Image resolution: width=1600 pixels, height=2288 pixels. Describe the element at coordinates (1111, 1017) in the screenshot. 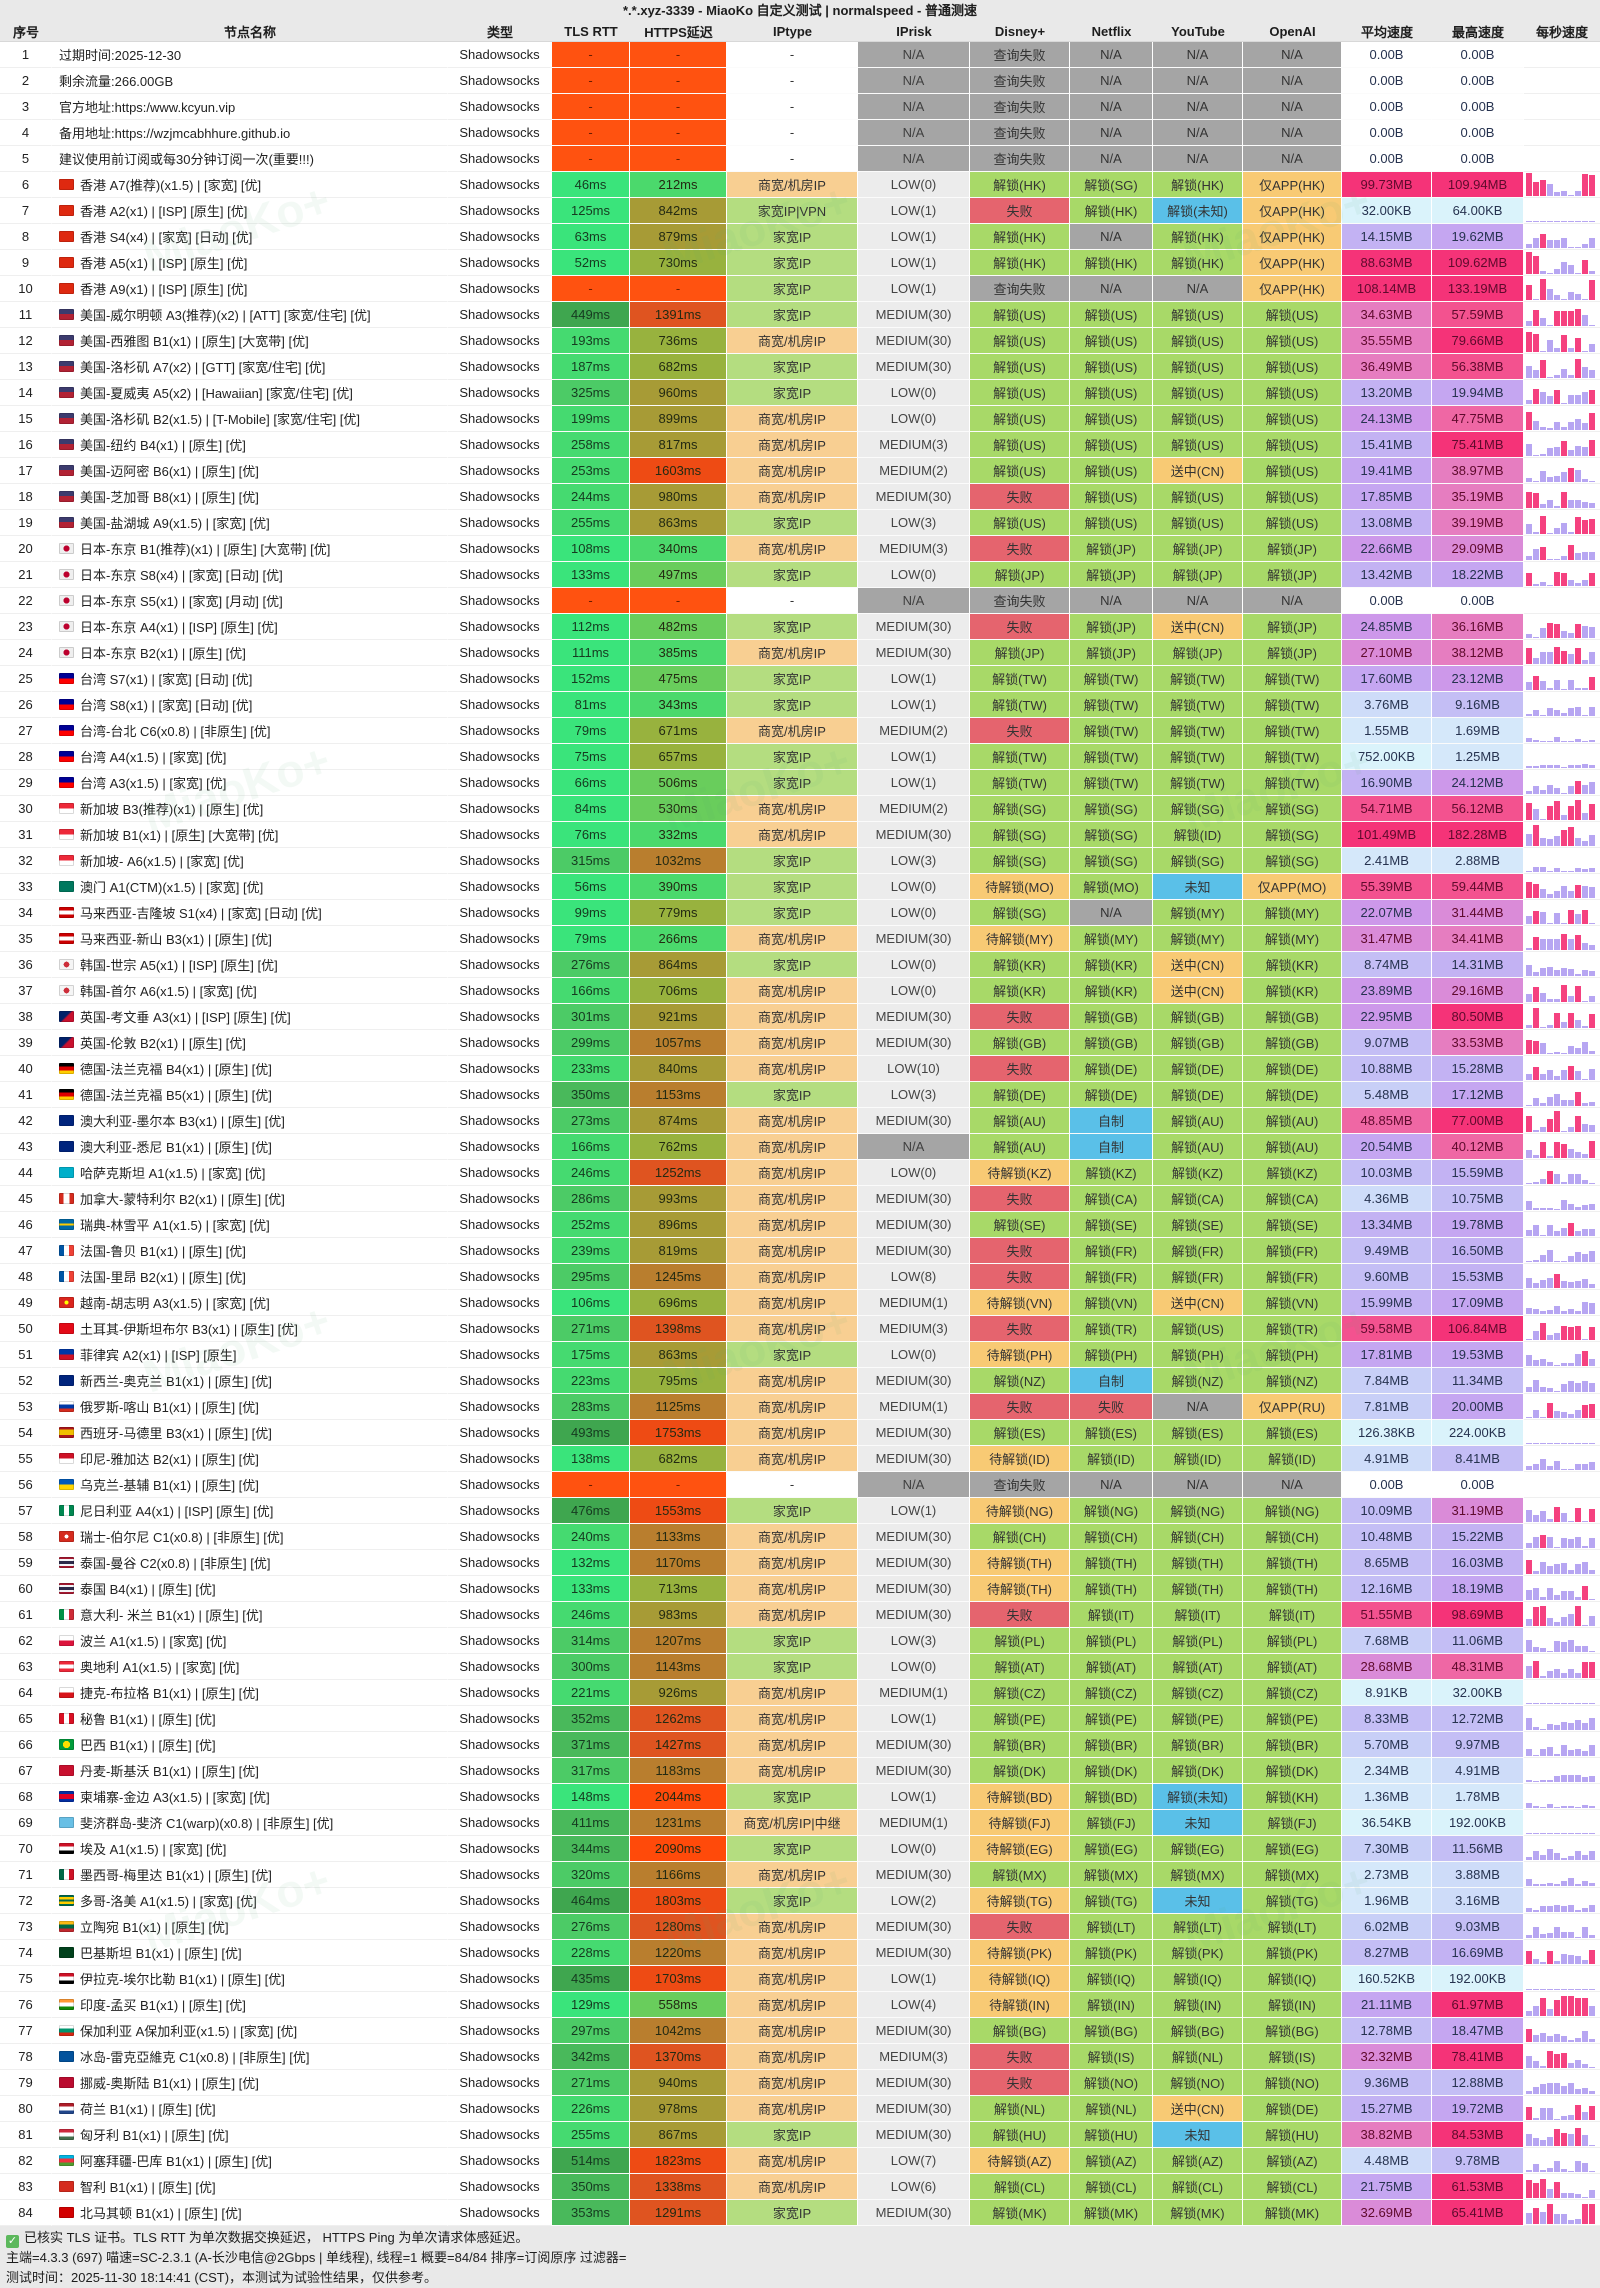

I see `cell-netflix: 解锁(GB)` at that location.